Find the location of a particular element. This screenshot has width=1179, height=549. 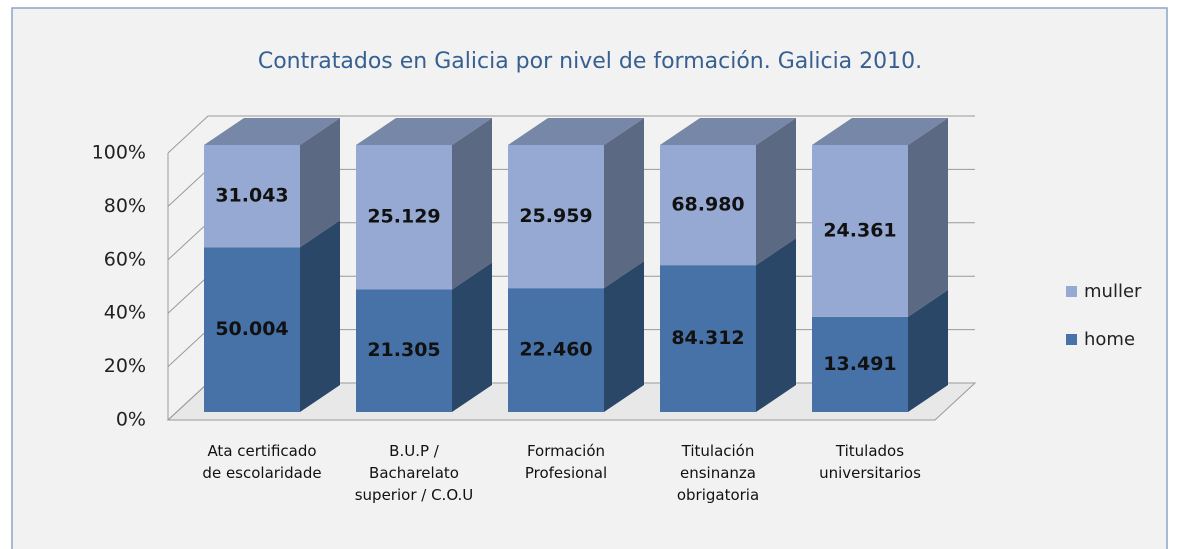

legend-label: home is located at coordinates (1109, 339).